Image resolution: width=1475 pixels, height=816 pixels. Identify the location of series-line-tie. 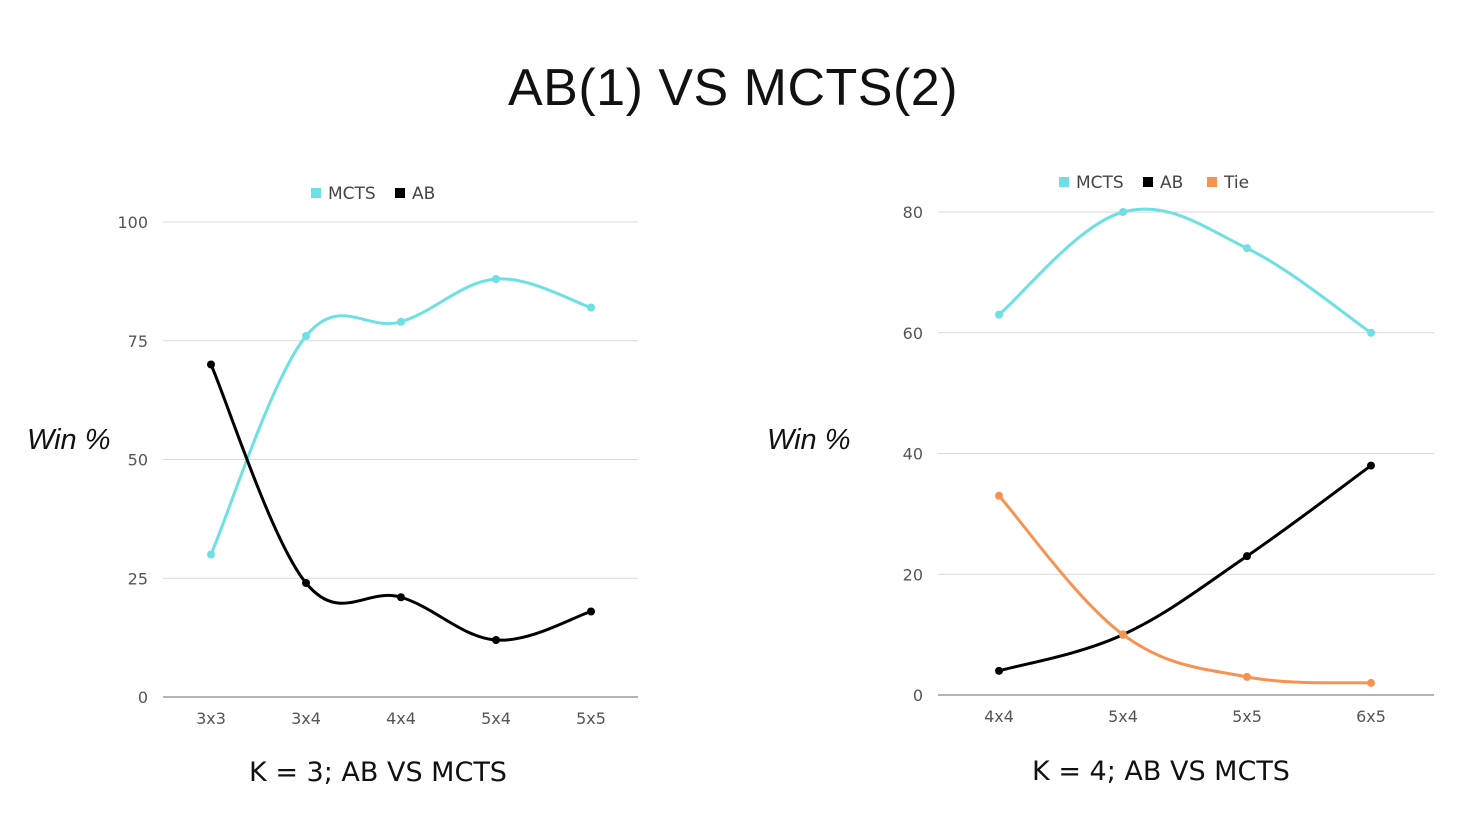
(1185, 589).